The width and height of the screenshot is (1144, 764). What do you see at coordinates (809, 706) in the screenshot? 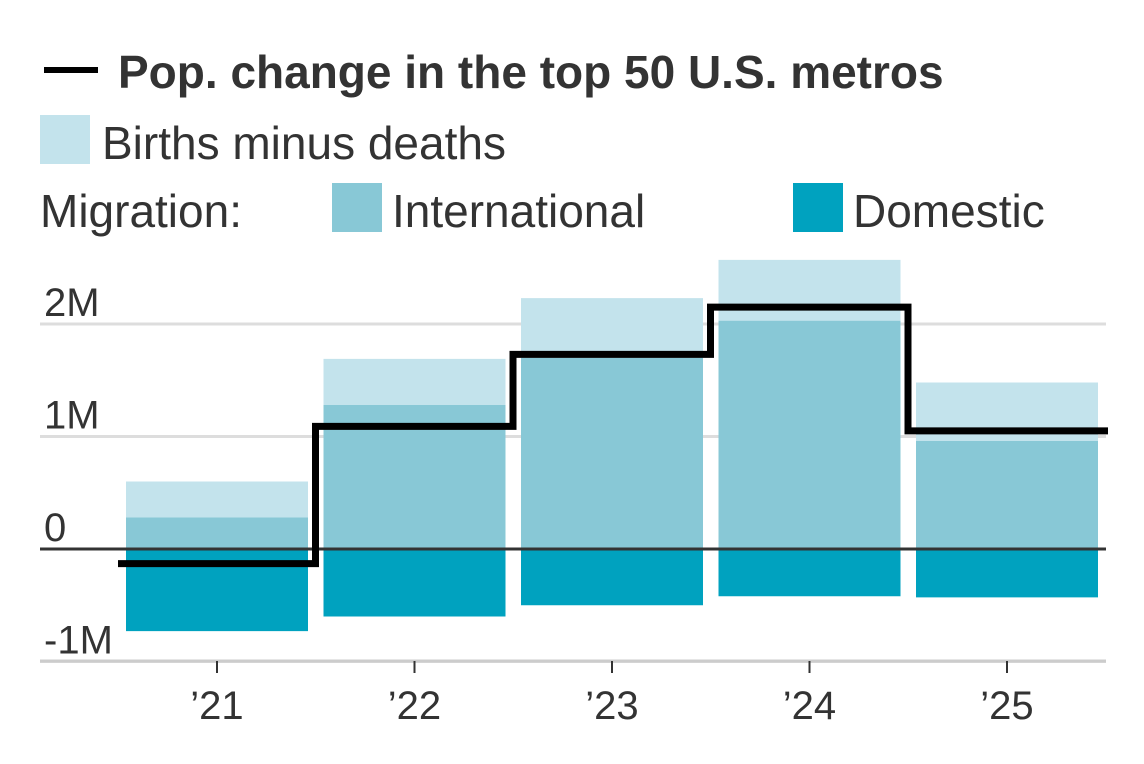
I see `x-tick-label: ’24` at bounding box center [809, 706].